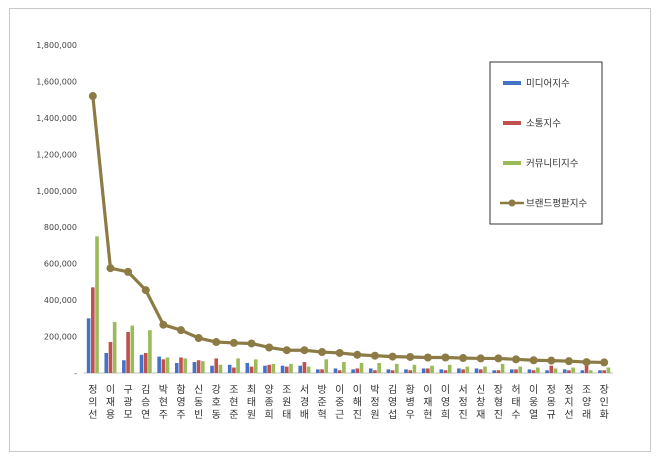 The height and width of the screenshot is (461, 660). What do you see at coordinates (92, 403) in the screenshot?
I see `x-tick-label-char: 의` at bounding box center [92, 403].